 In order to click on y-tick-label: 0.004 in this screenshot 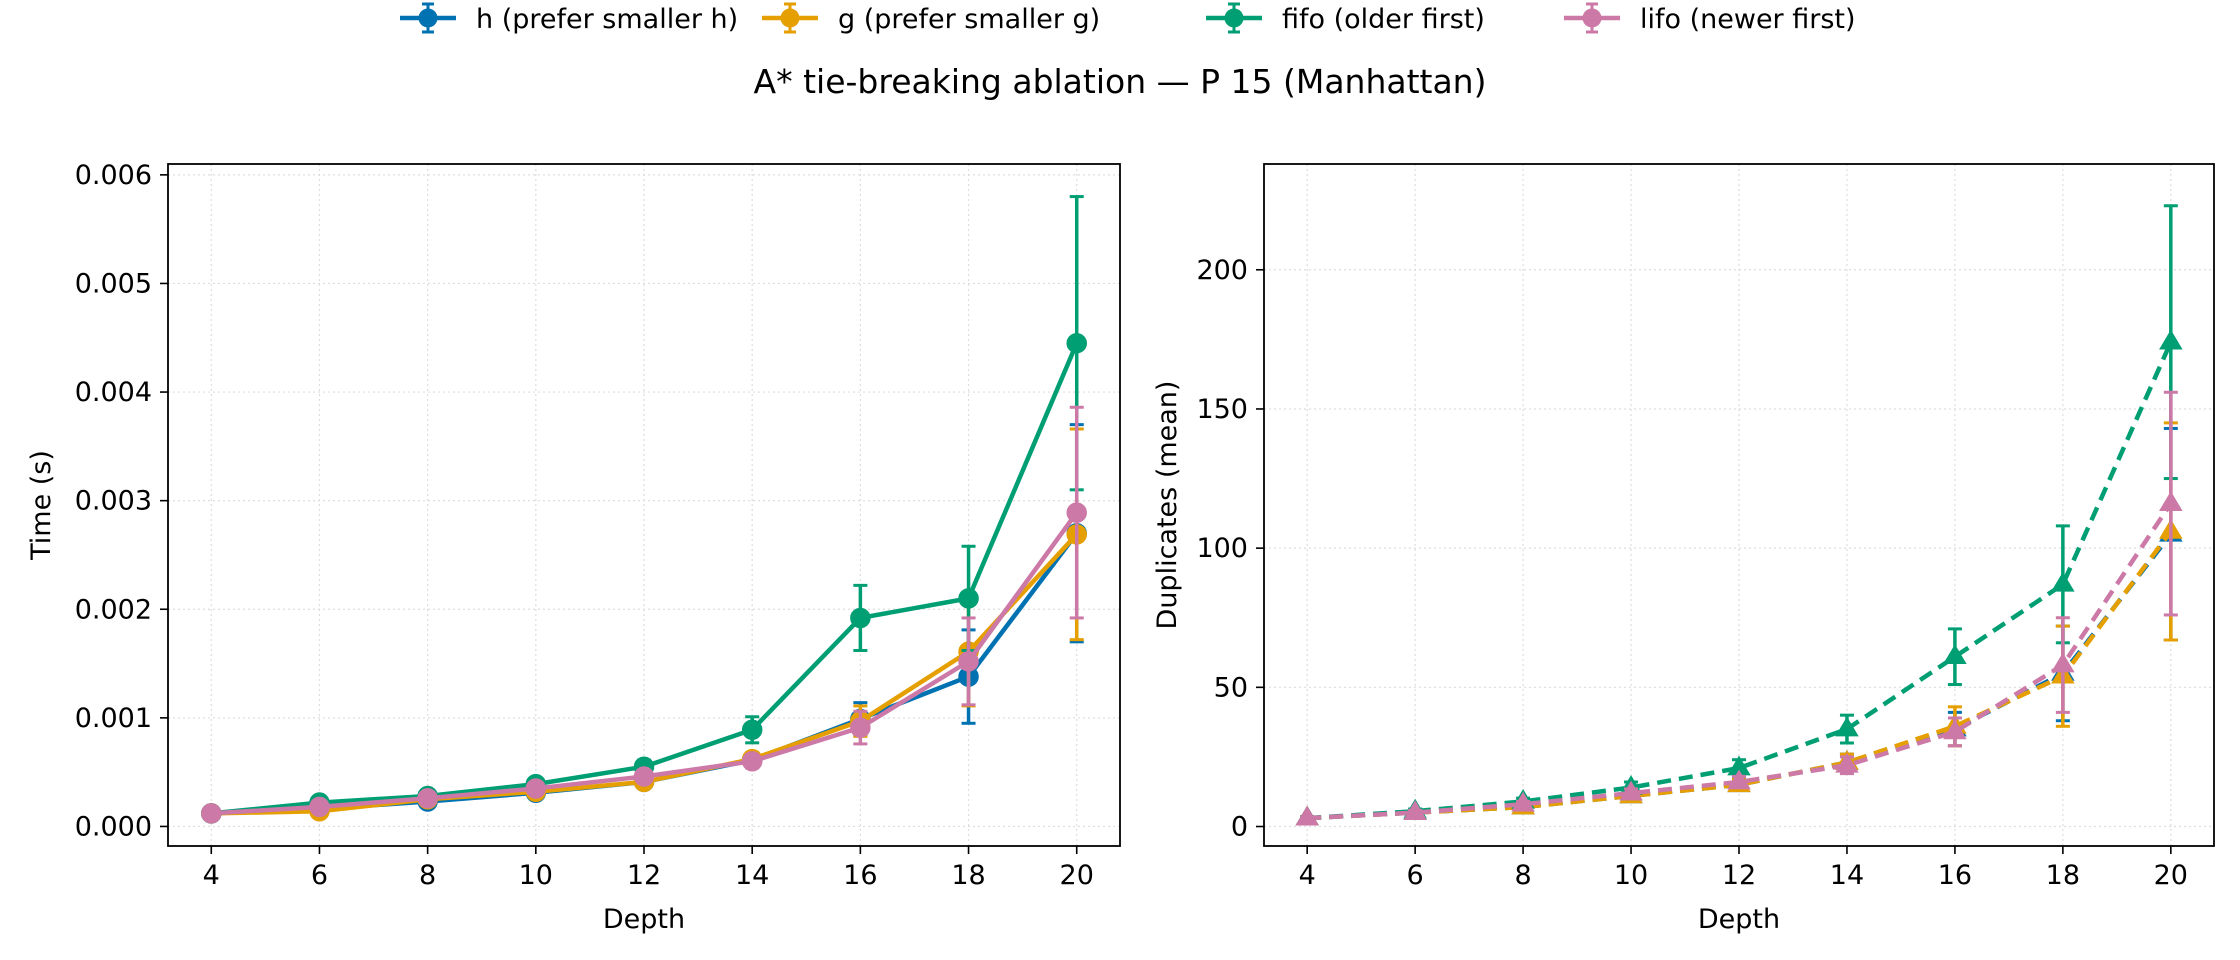, I will do `click(113, 392)`.